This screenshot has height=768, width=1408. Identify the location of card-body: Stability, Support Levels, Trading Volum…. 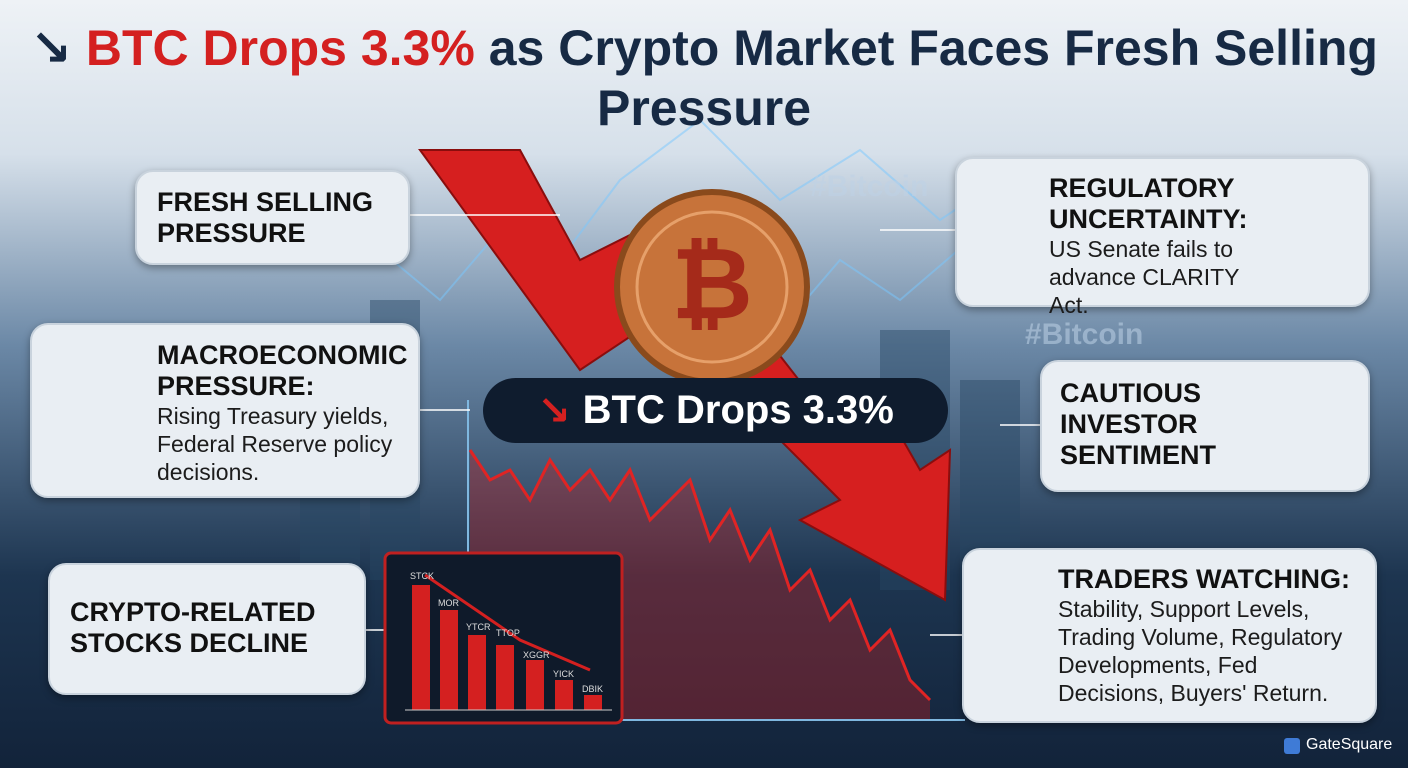
(1200, 651).